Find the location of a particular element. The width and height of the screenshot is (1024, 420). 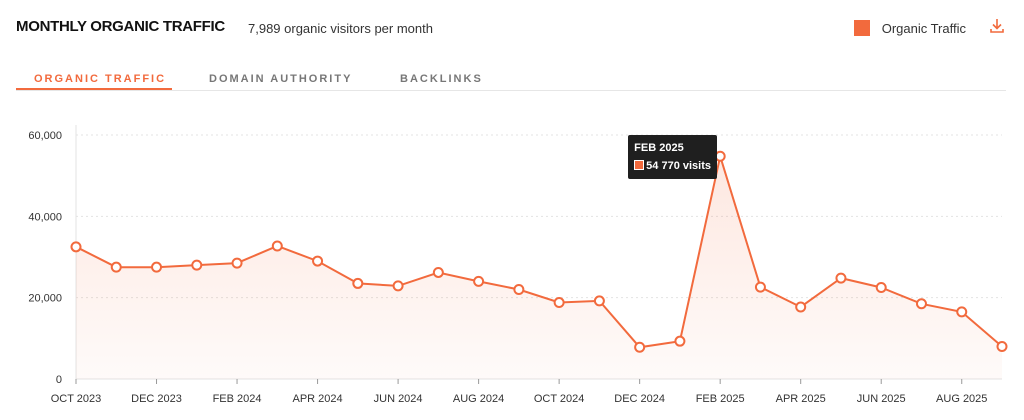

page-title: MONTHLY ORGANIC TRAFFIC is located at coordinates (120, 26).